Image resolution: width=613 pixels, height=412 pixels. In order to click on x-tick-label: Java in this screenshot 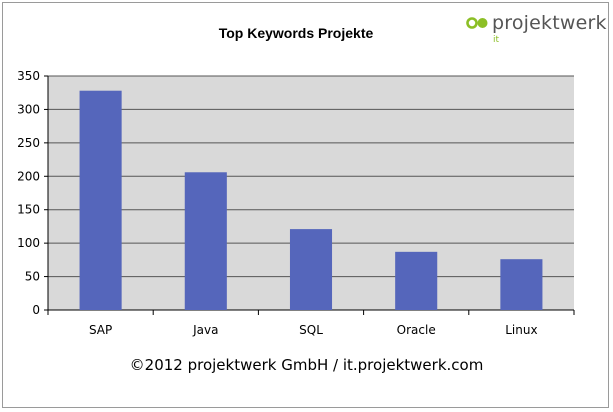, I will do `click(205, 330)`.